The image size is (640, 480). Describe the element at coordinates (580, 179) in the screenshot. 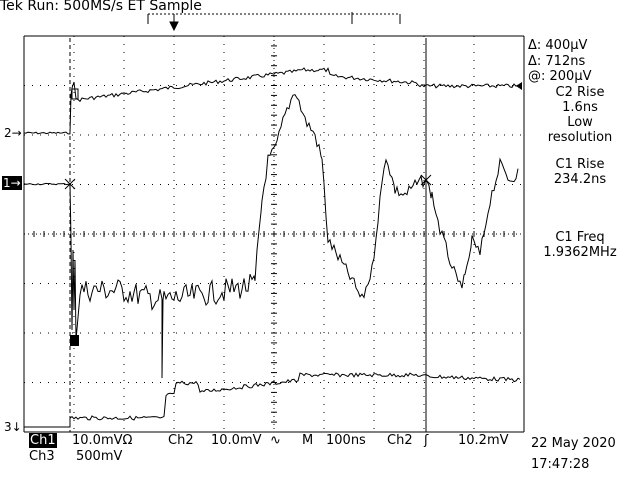

I see `measurement-2-value: 234.2ns` at that location.